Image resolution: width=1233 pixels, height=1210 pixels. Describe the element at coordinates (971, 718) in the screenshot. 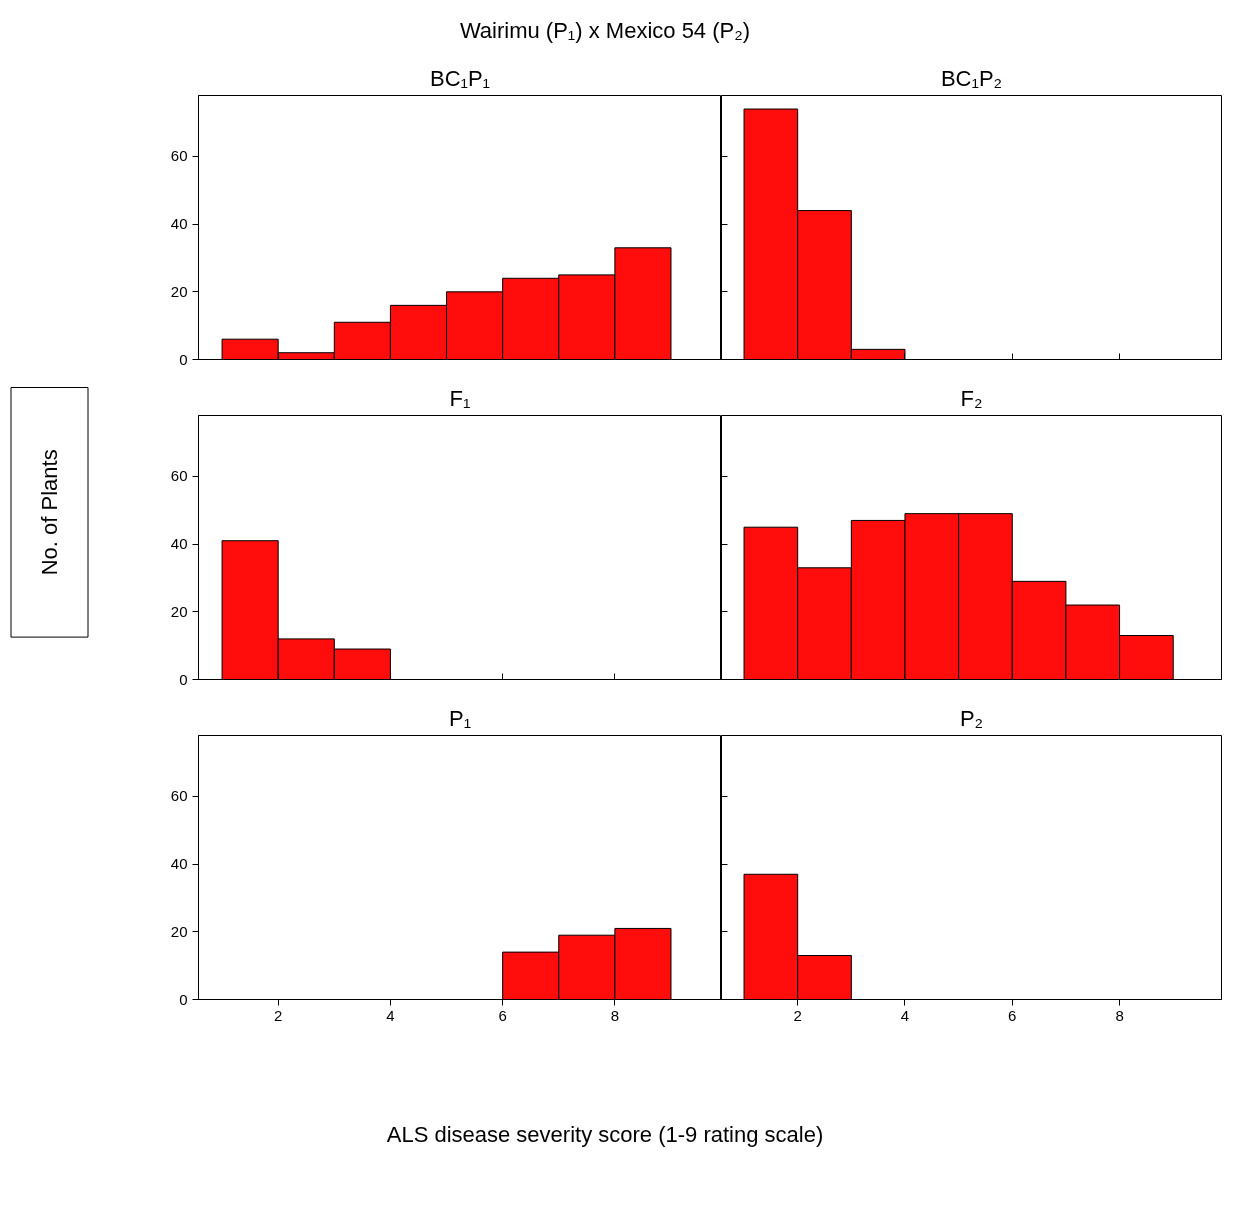

I see `chart-title: P₂` at that location.